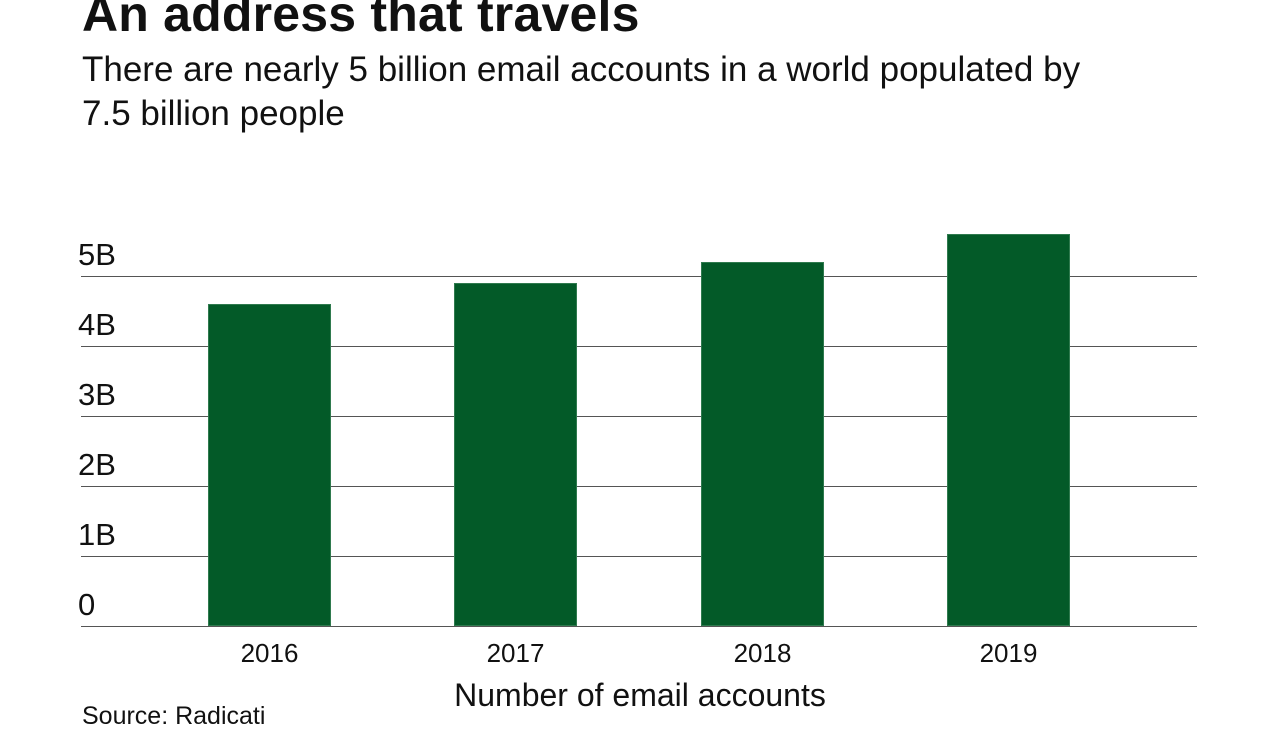 Image resolution: width=1280 pixels, height=732 pixels. What do you see at coordinates (87, 604) in the screenshot?
I see `y-axis-tick-label: 0` at bounding box center [87, 604].